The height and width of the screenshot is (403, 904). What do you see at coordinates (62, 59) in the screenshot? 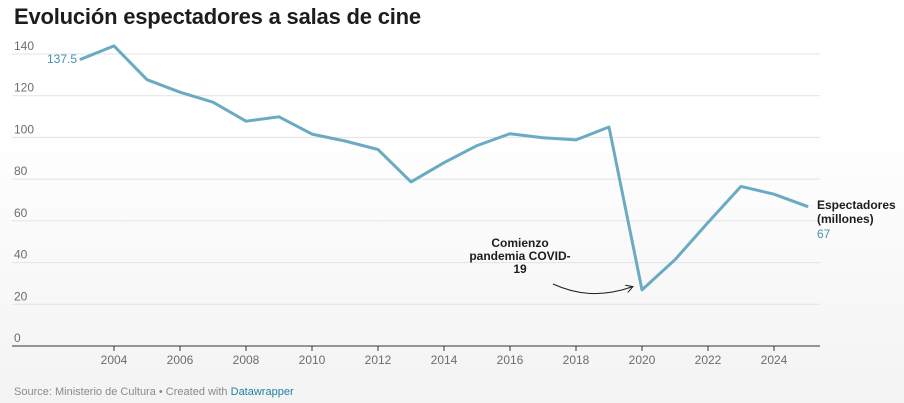
I see `start-value-label: 137.5` at bounding box center [62, 59].